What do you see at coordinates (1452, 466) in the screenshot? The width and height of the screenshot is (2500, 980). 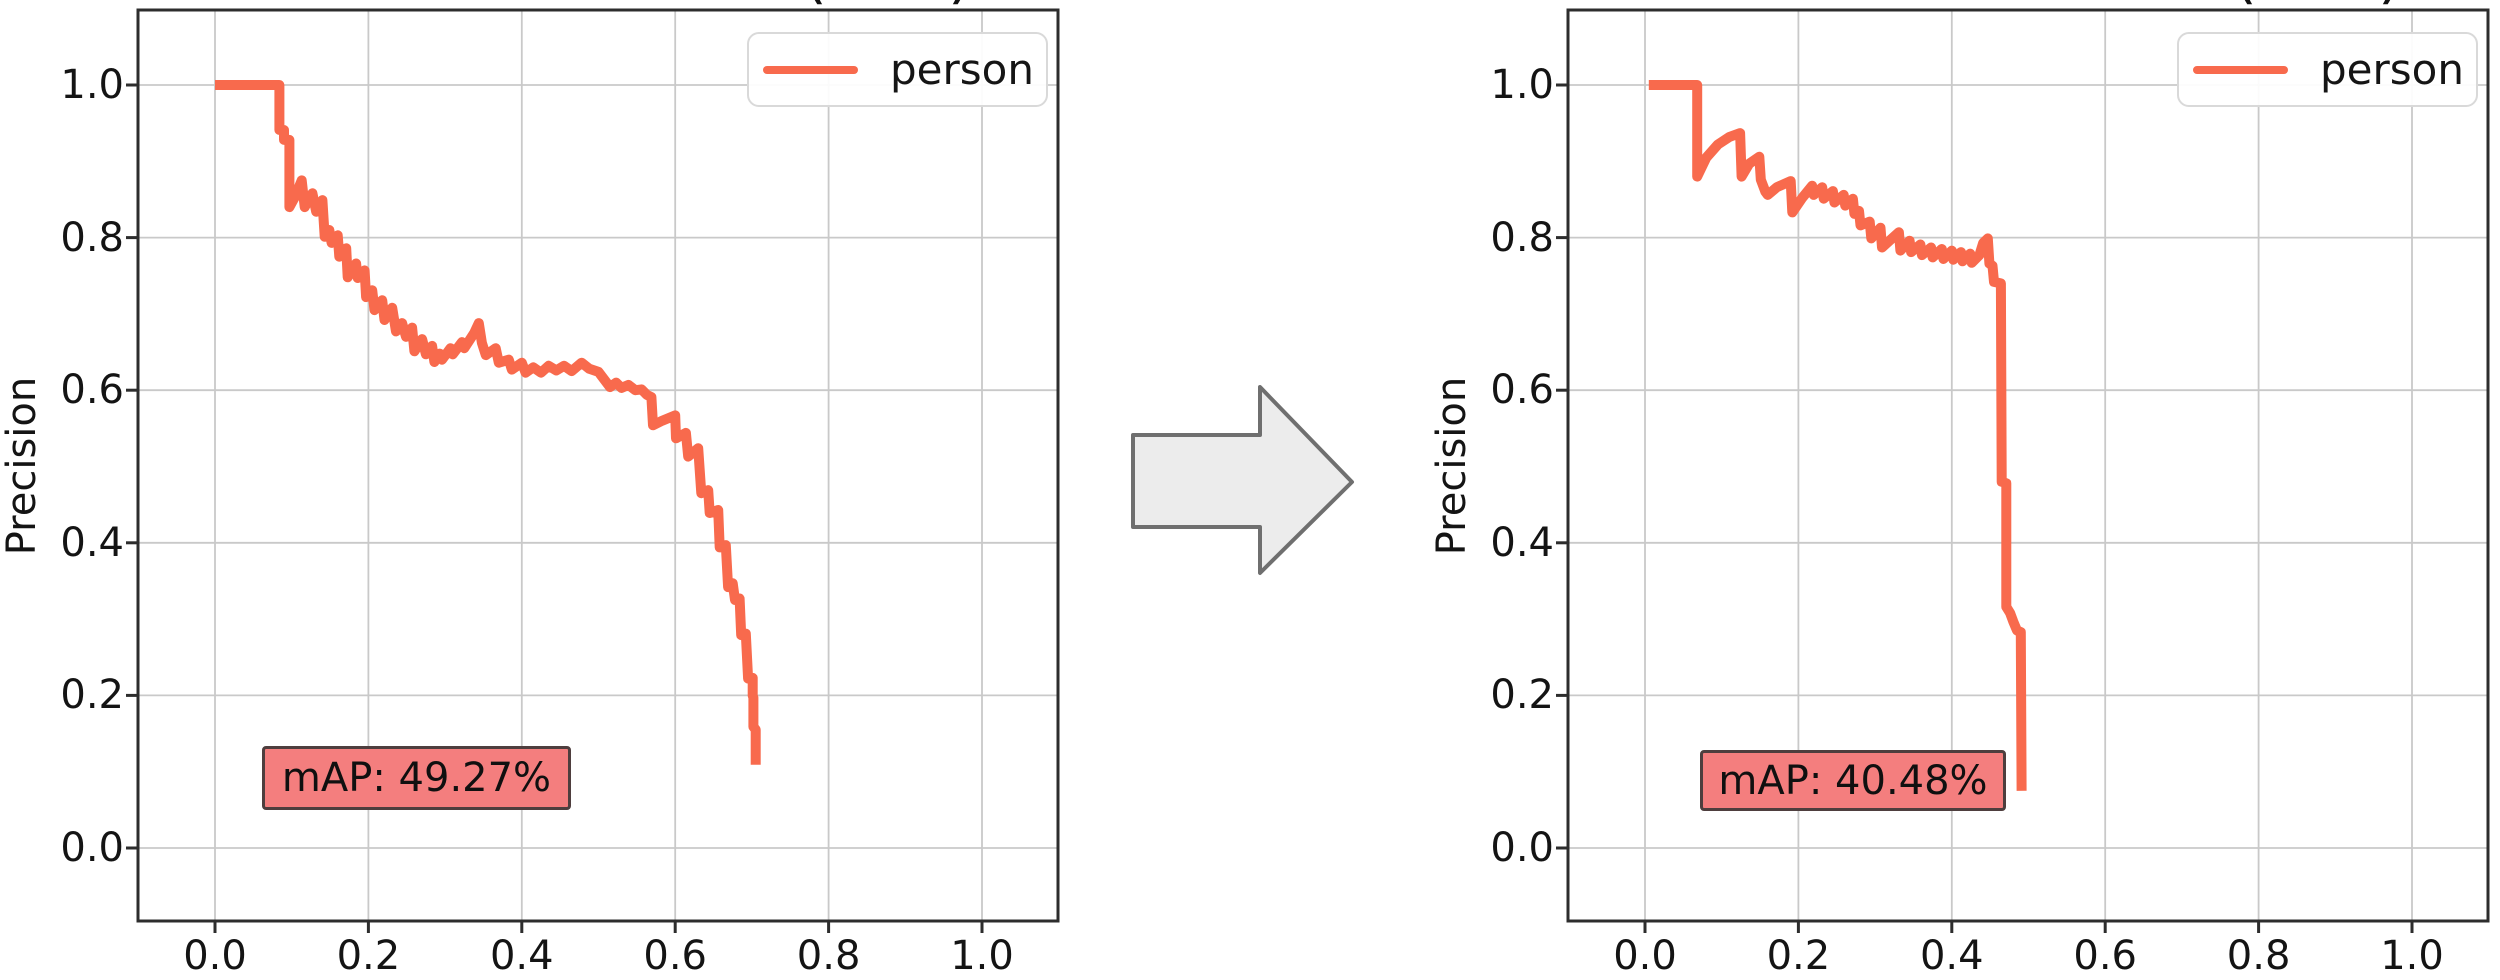 I see `right-y-axis-label: Precision` at bounding box center [1452, 466].